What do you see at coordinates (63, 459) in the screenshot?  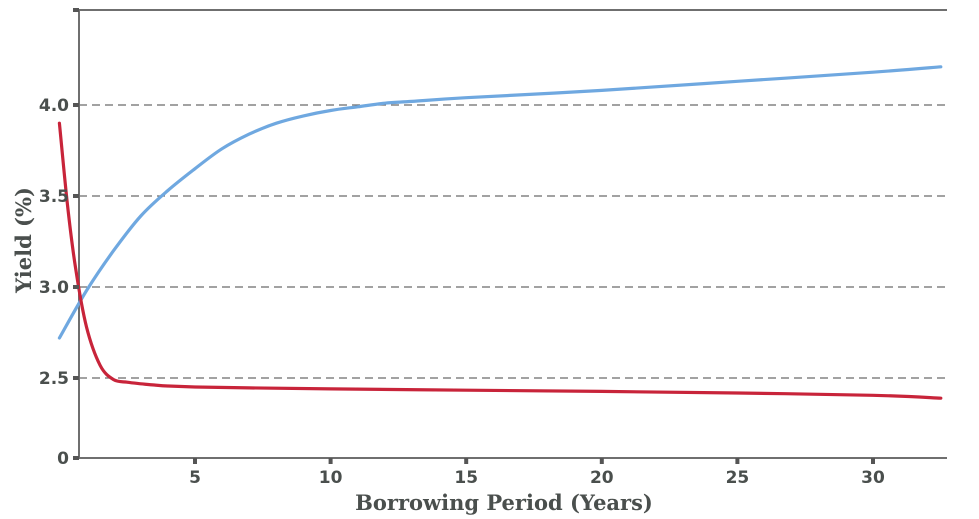 I see `y-tick-label: 0` at bounding box center [63, 459].